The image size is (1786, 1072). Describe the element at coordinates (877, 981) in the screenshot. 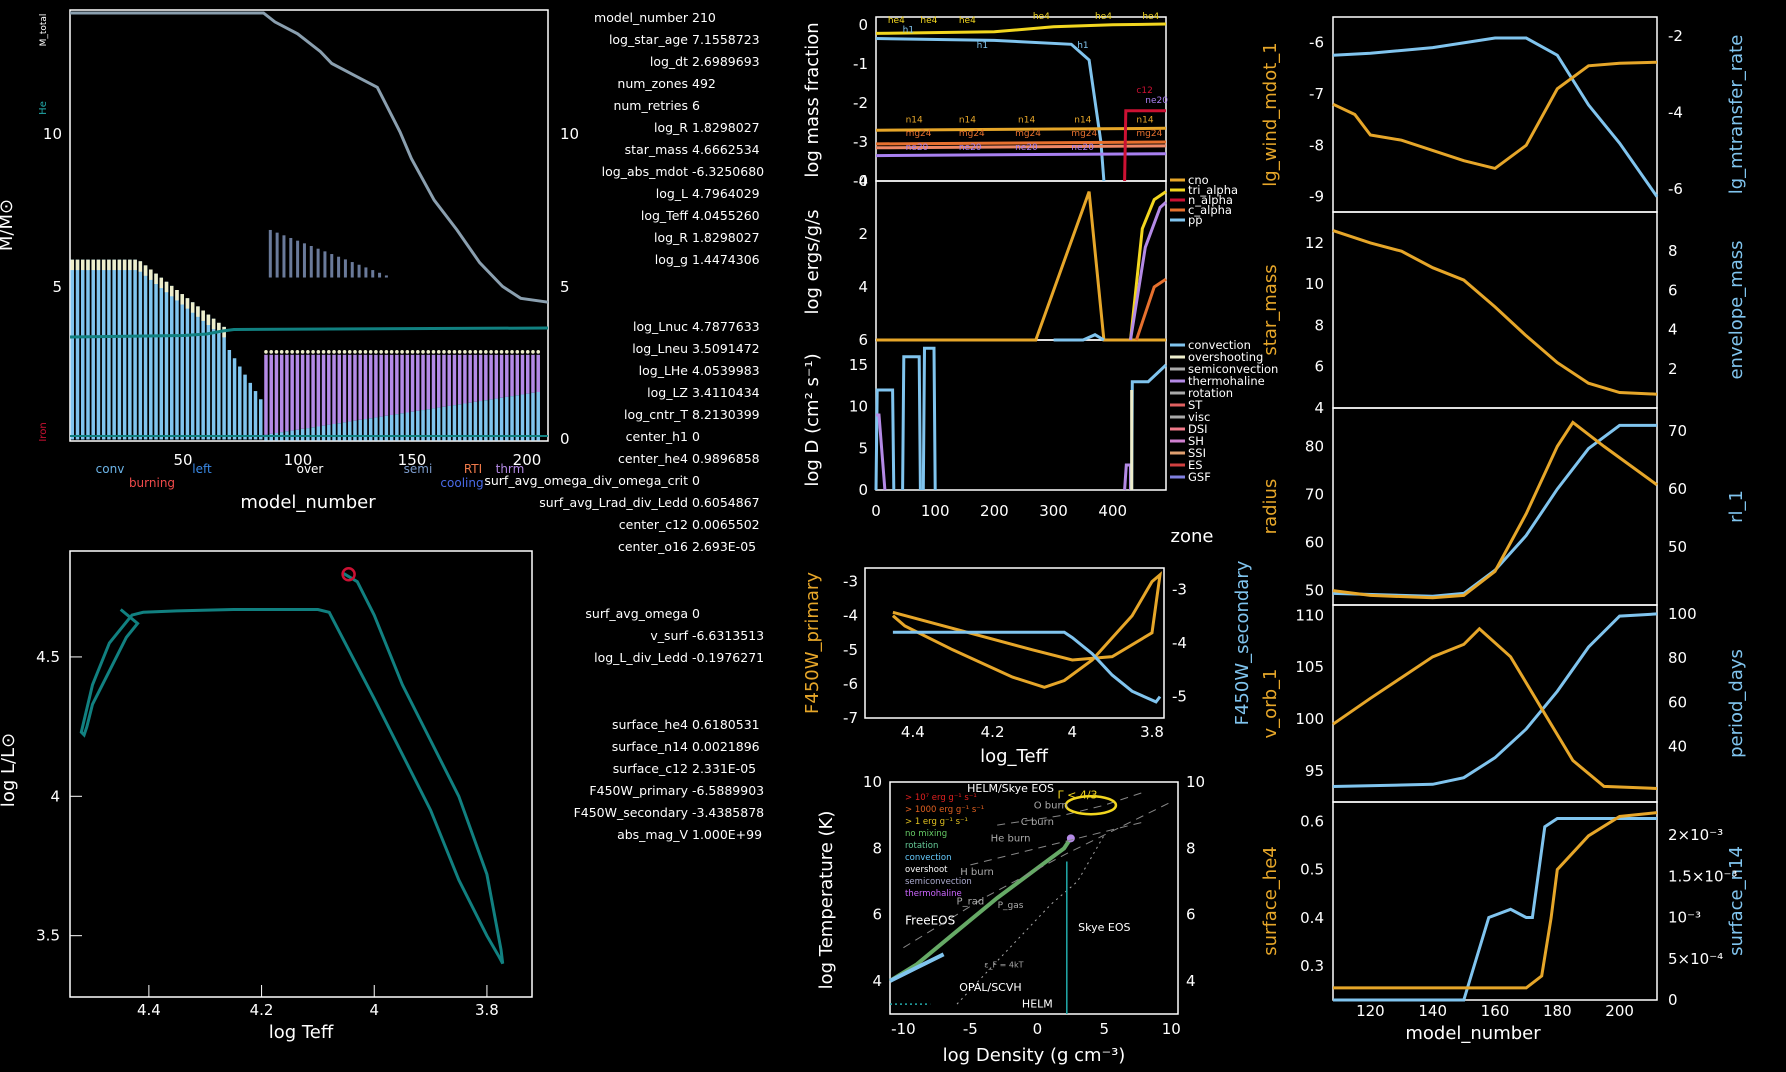

I see `trho-ytick: 4` at that location.